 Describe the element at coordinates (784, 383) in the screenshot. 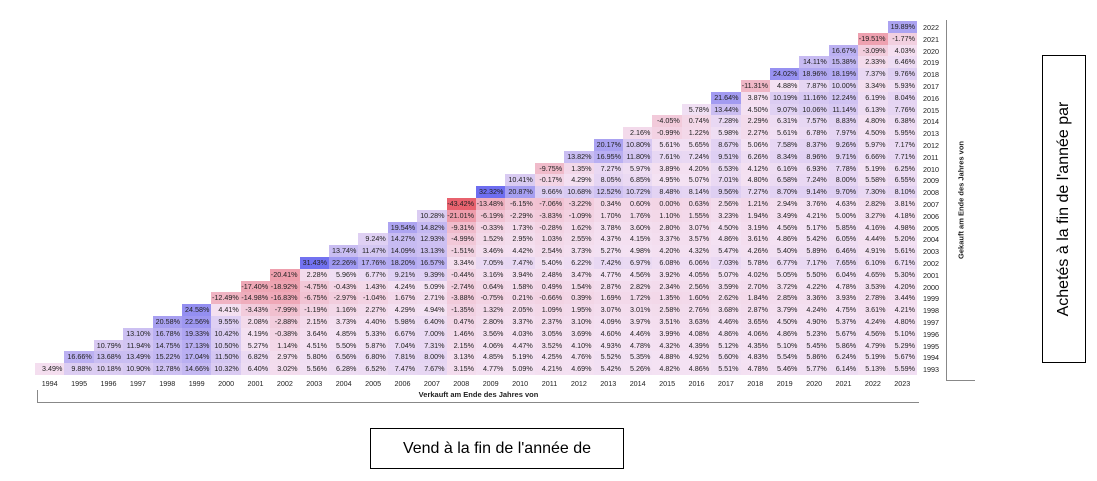

I see `column-label: 2019` at that location.